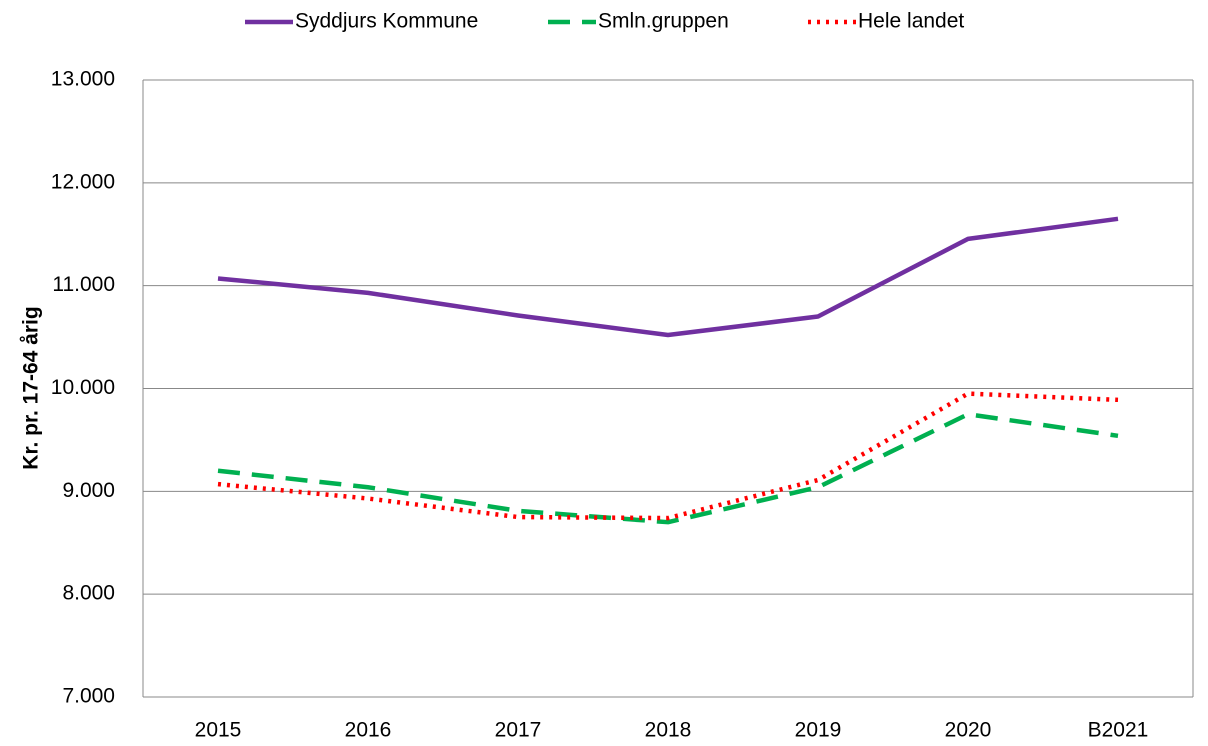  Describe the element at coordinates (31, 387) in the screenshot. I see `y-axis-label: Kr. pr. 17-64 årig` at that location.